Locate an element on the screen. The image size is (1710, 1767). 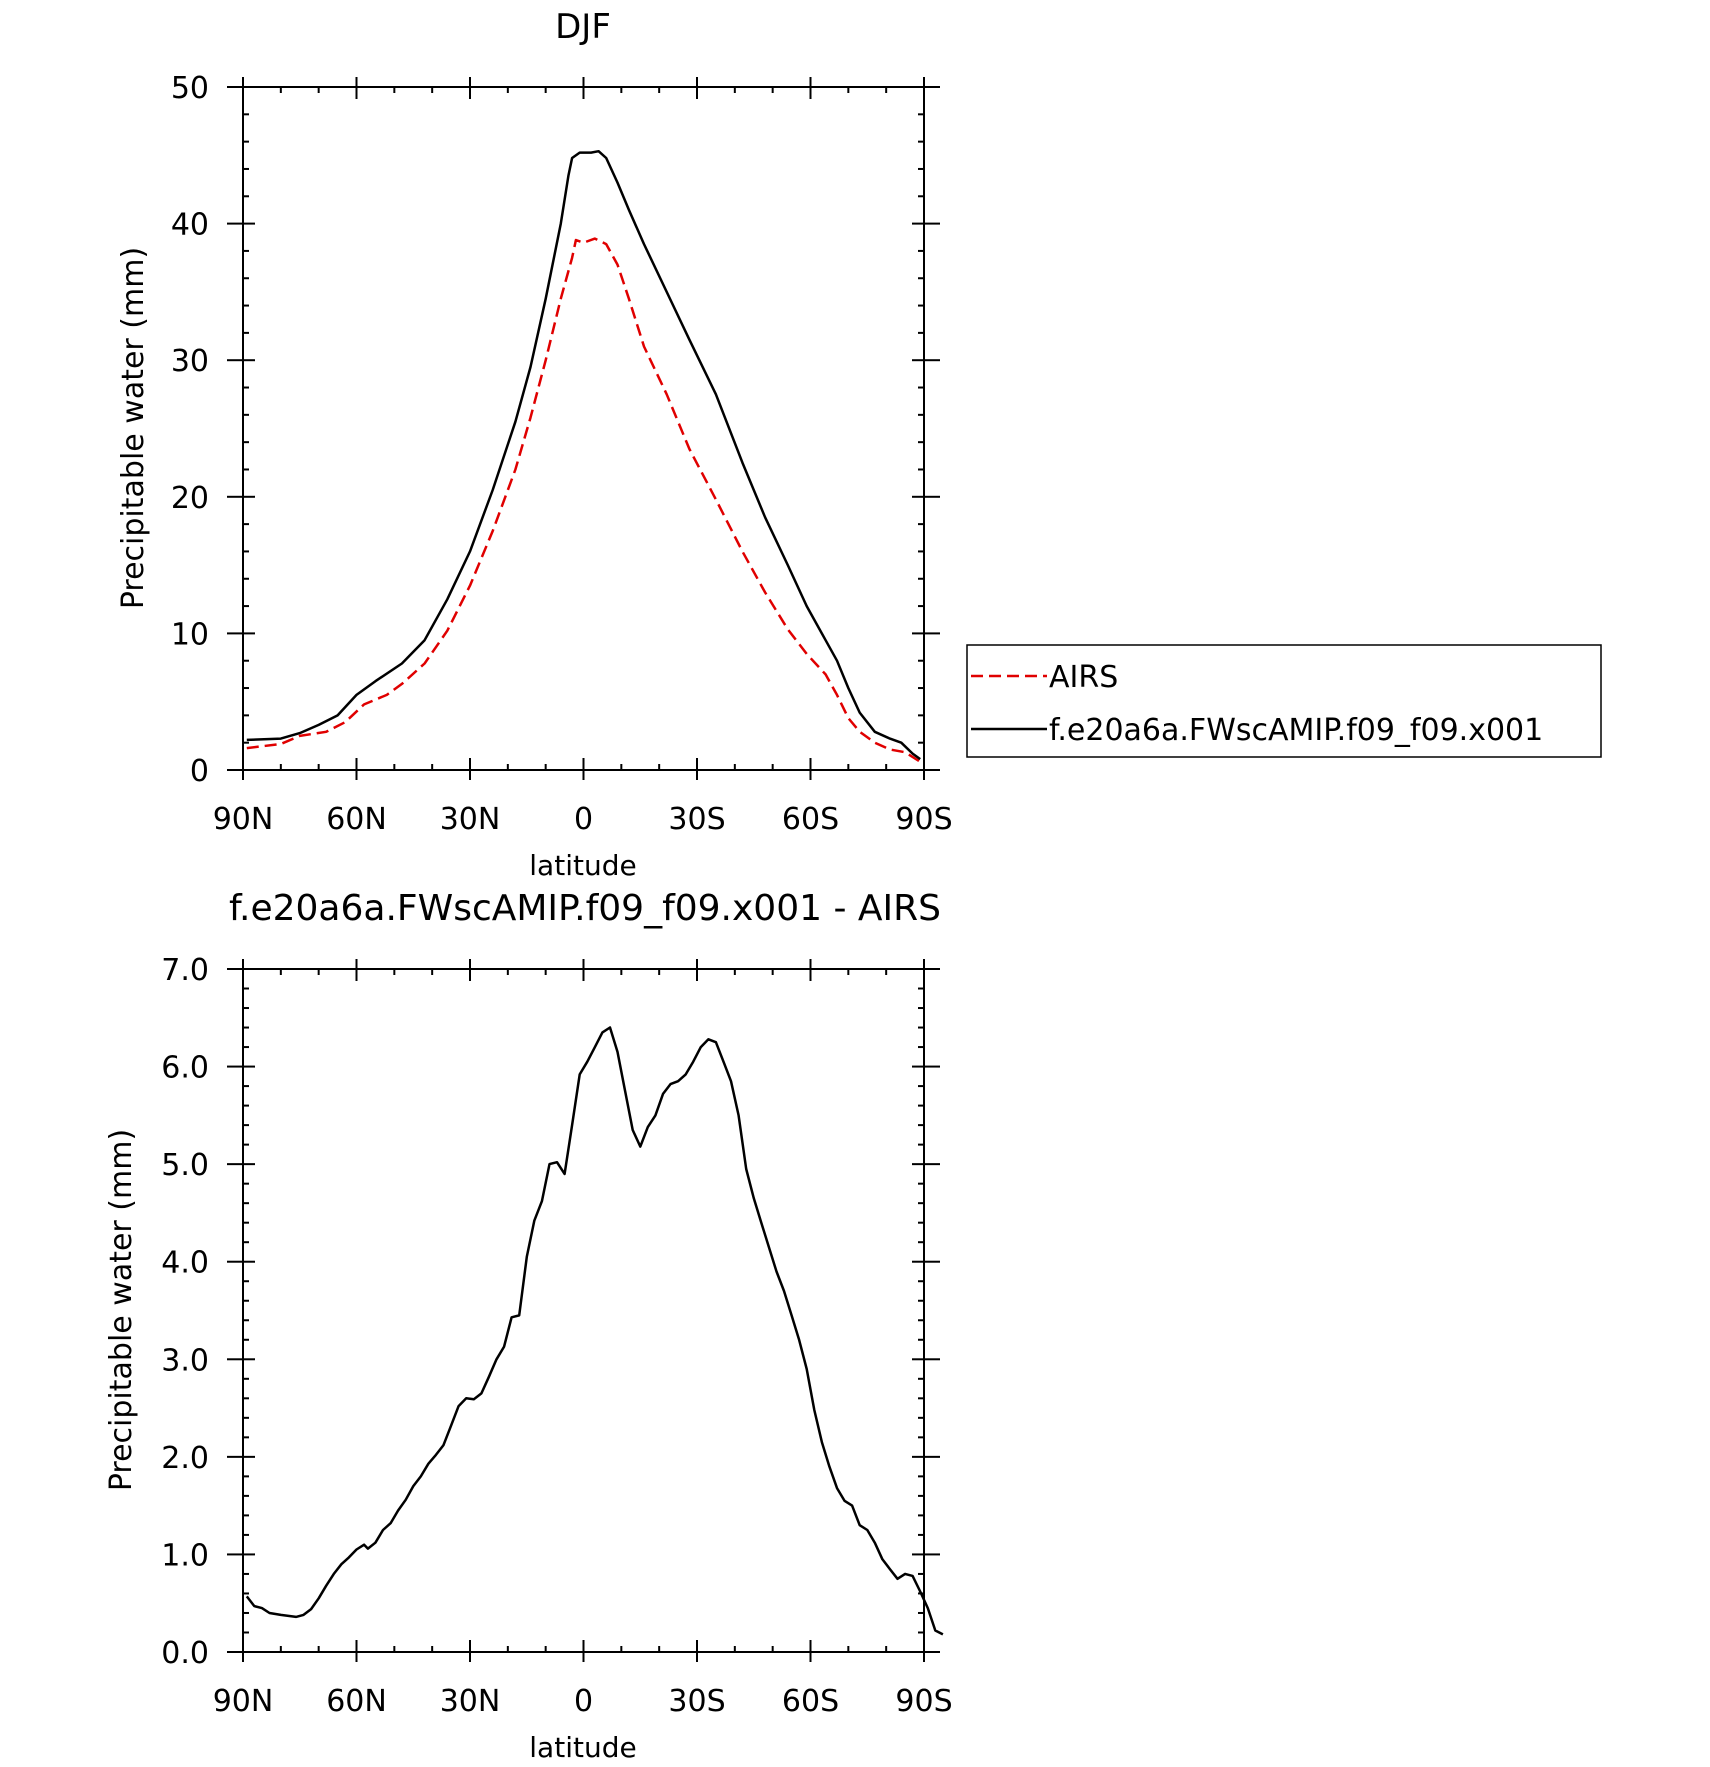
model-series-line is located at coordinates (583, 455).